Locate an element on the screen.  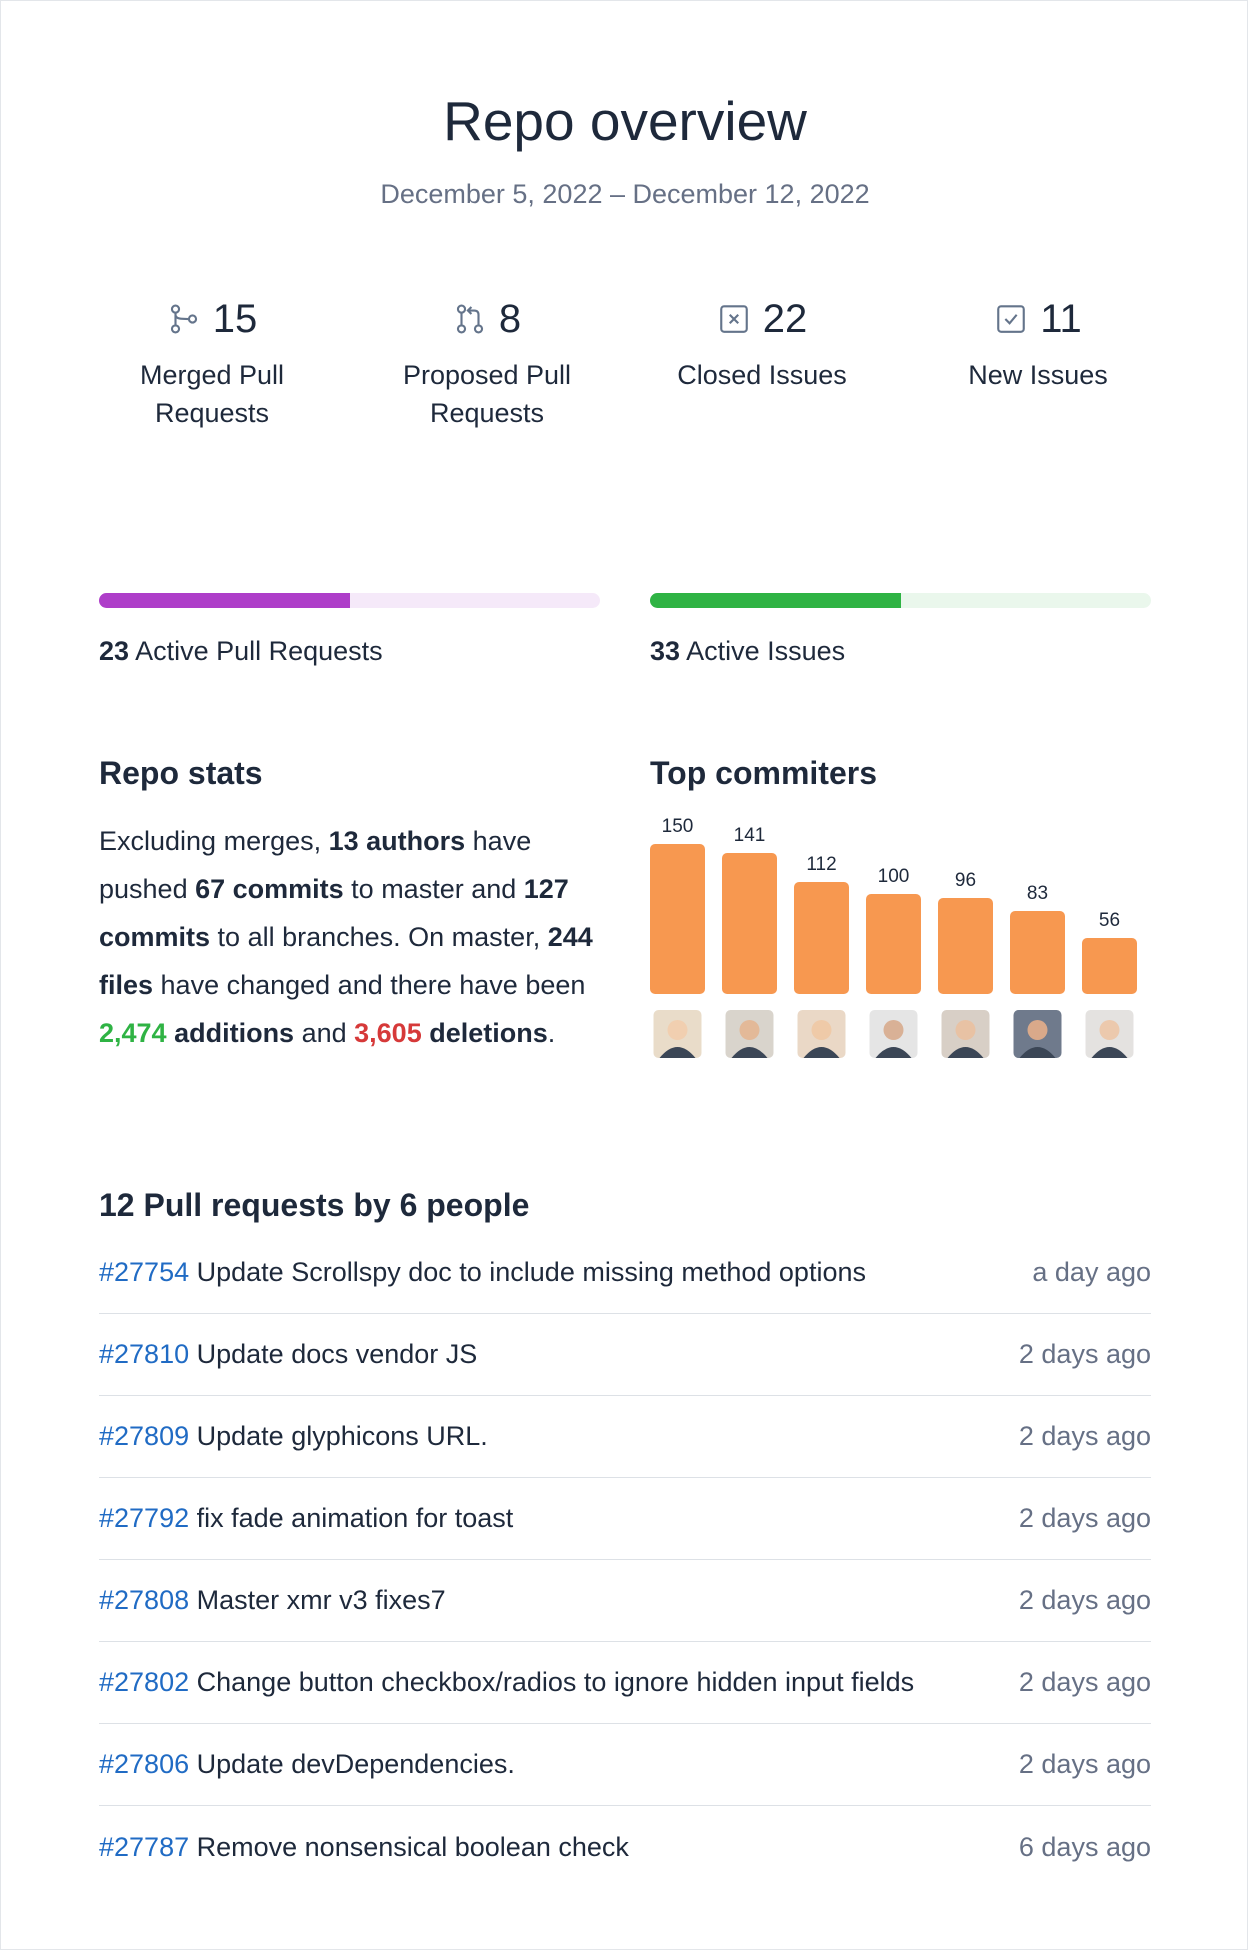
stat: 8 Proposed Pull Requests is located at coordinates (487, 363).